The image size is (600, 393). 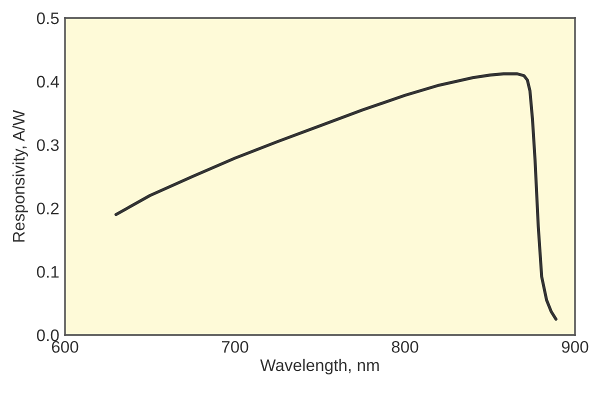 What do you see at coordinates (575, 346) in the screenshot?
I see `x-tick-label: 900` at bounding box center [575, 346].